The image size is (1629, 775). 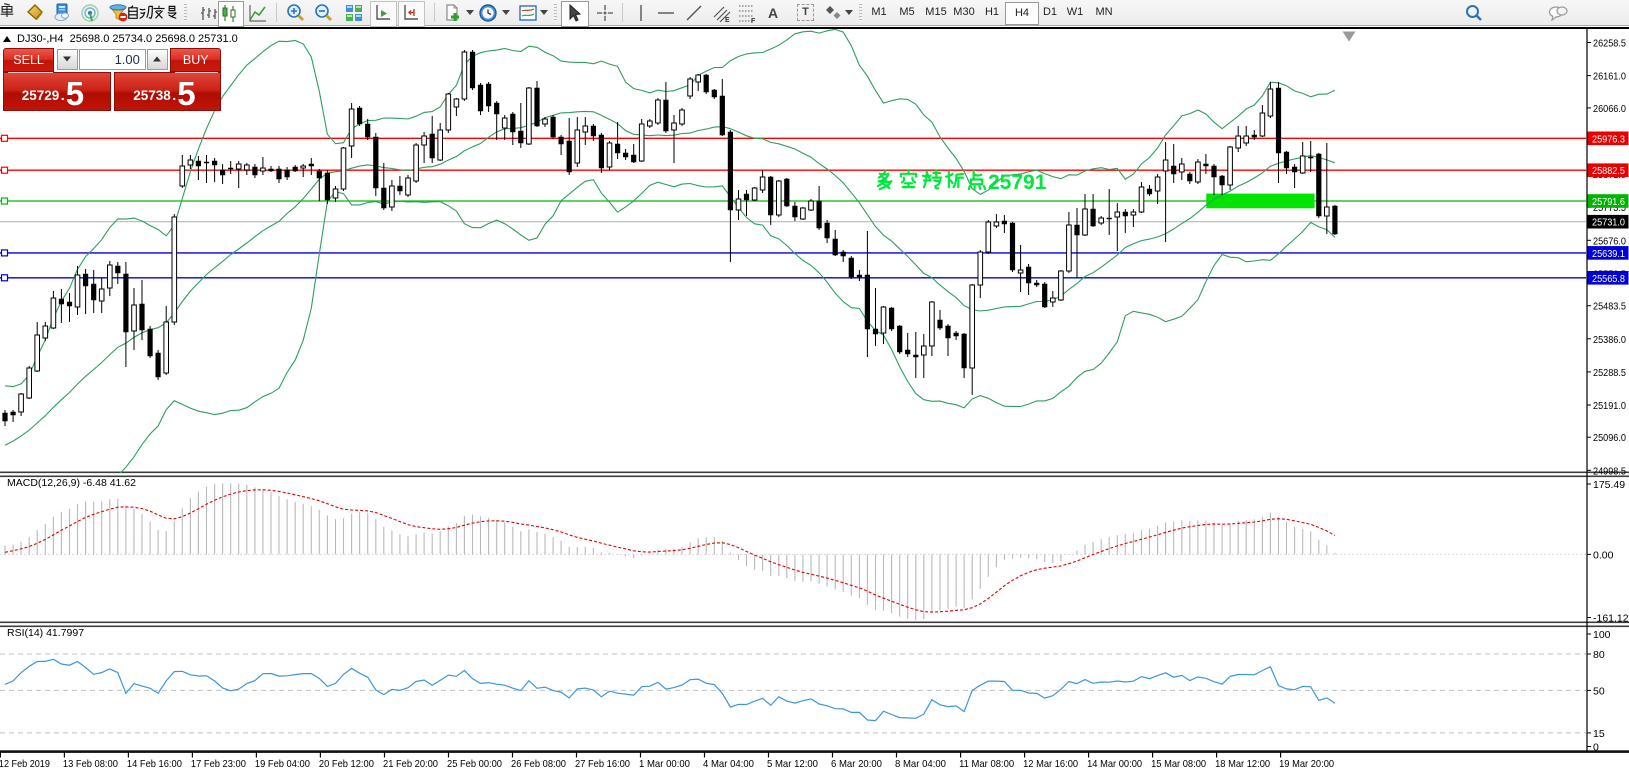 What do you see at coordinates (218, 764) in the screenshot?
I see `svg-text: 17 Feb 23:00` at bounding box center [218, 764].